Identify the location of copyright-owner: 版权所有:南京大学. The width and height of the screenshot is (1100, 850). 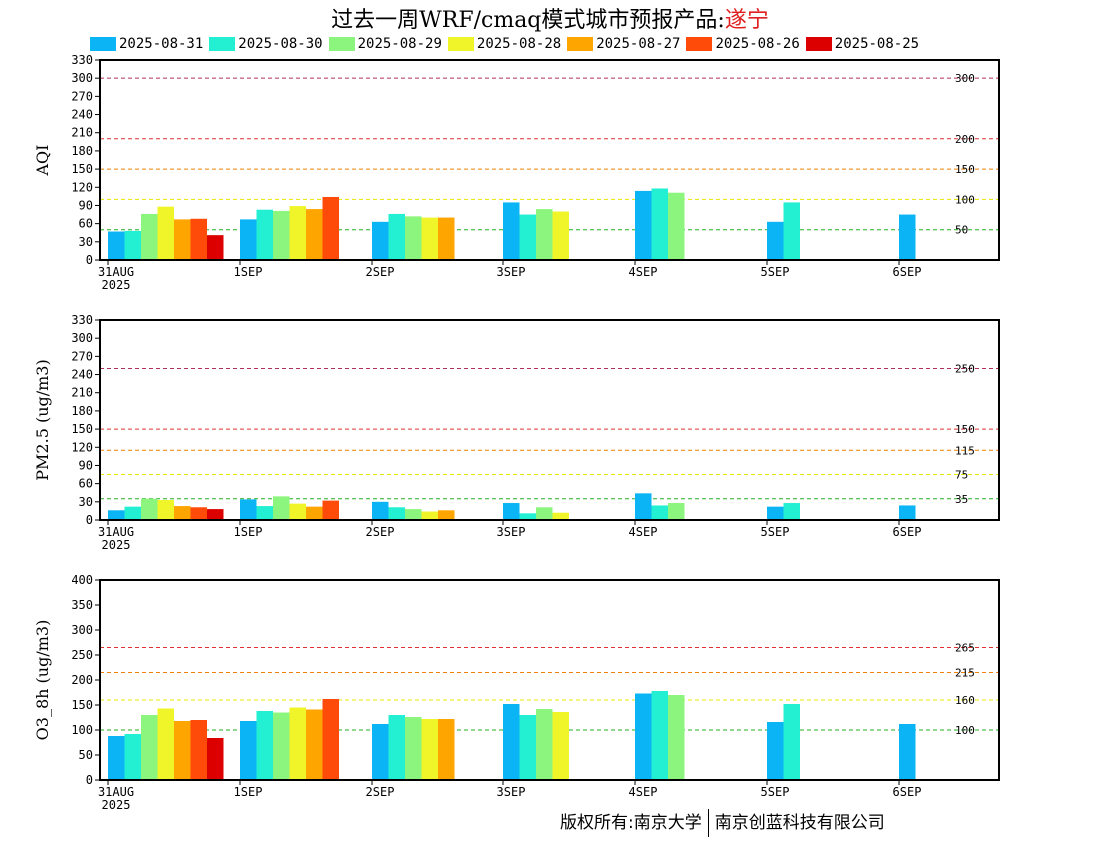
(631, 823).